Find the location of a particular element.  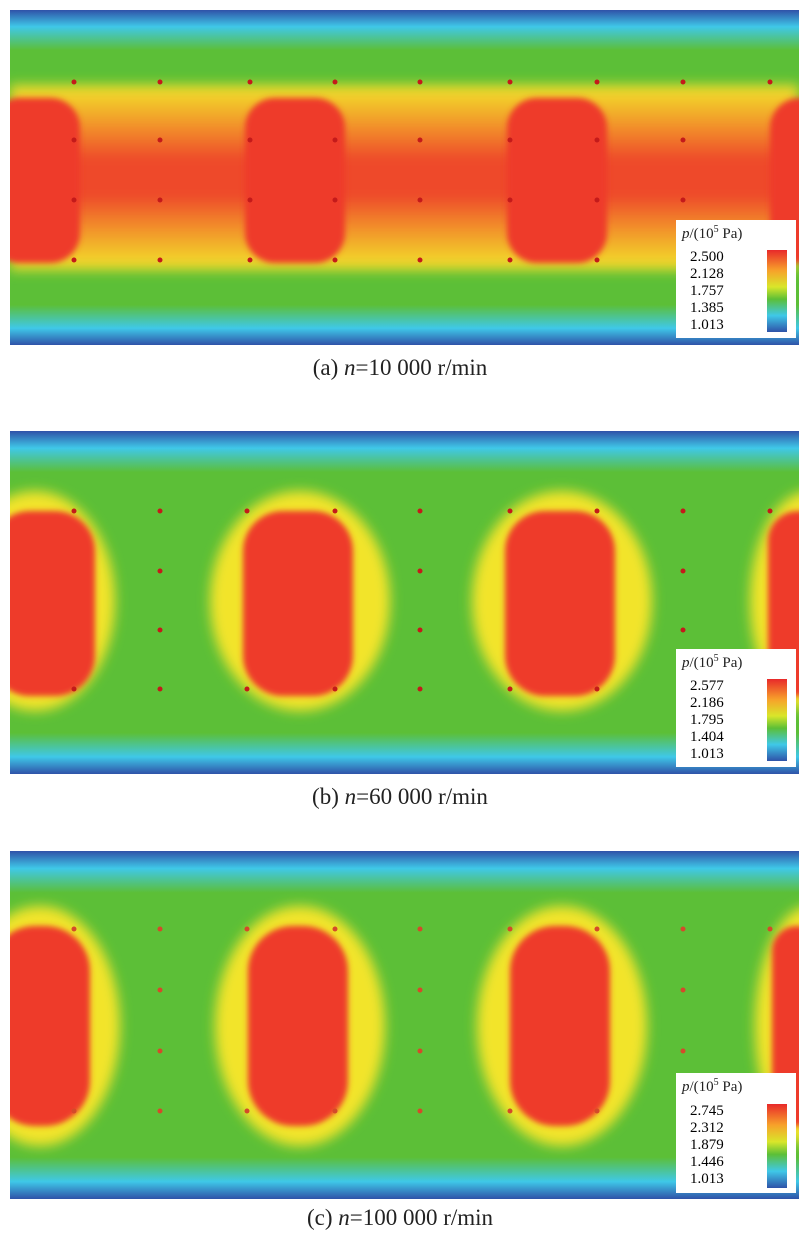

colorbar-legend-b: p/(105 Pa) 2.577 2.186 1.795 1.404 1.013 is located at coordinates (736, 708).